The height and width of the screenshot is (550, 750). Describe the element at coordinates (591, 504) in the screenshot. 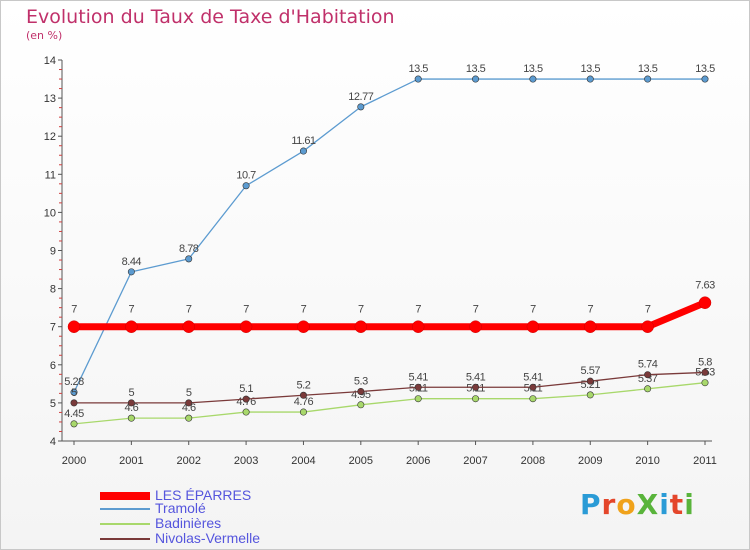

I see `logo-letter: P` at that location.